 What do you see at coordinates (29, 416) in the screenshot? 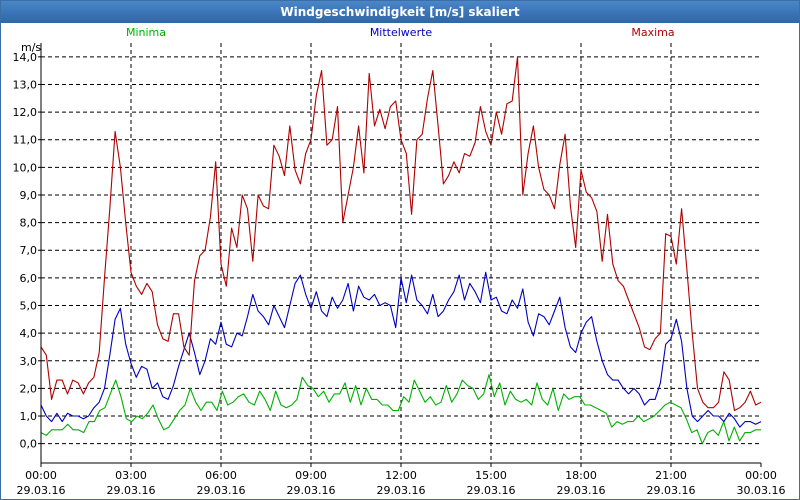
I see `y-tick-label: 1,0` at bounding box center [29, 416].